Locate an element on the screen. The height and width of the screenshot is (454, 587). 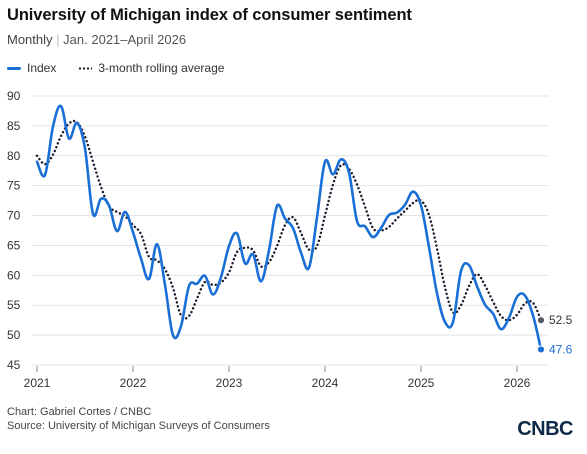
y-tick-label: 50 is located at coordinates (14, 335).